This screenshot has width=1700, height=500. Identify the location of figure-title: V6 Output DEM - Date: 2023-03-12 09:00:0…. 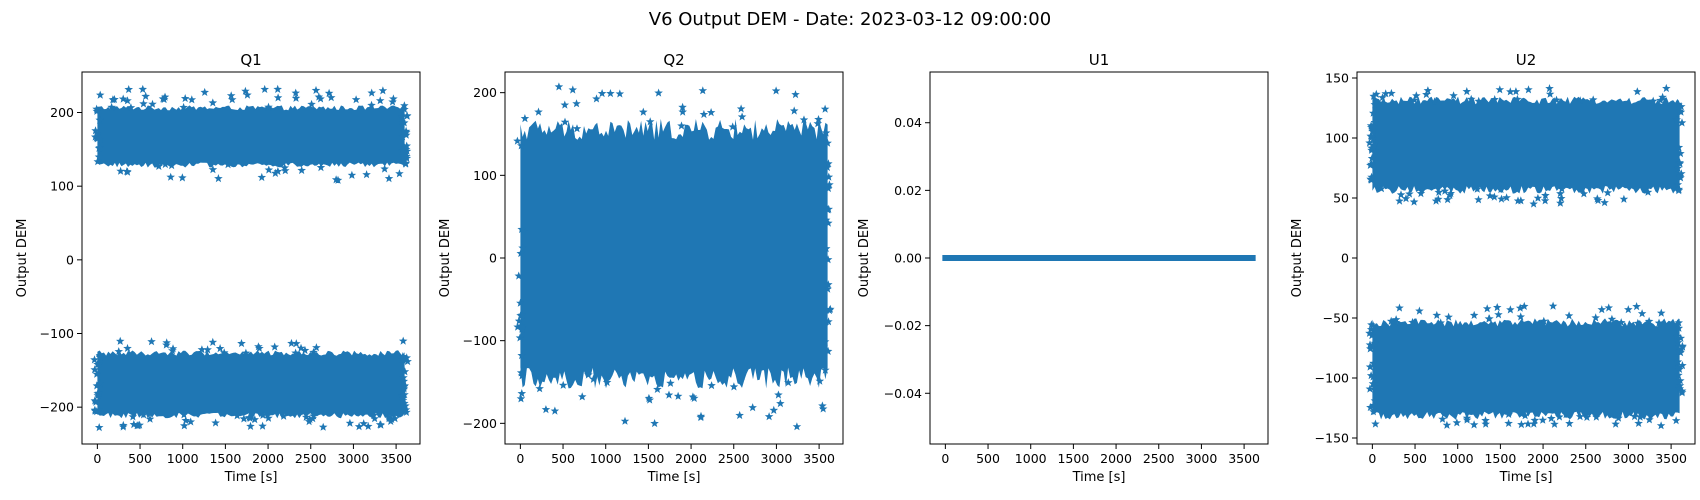
(850, 19).